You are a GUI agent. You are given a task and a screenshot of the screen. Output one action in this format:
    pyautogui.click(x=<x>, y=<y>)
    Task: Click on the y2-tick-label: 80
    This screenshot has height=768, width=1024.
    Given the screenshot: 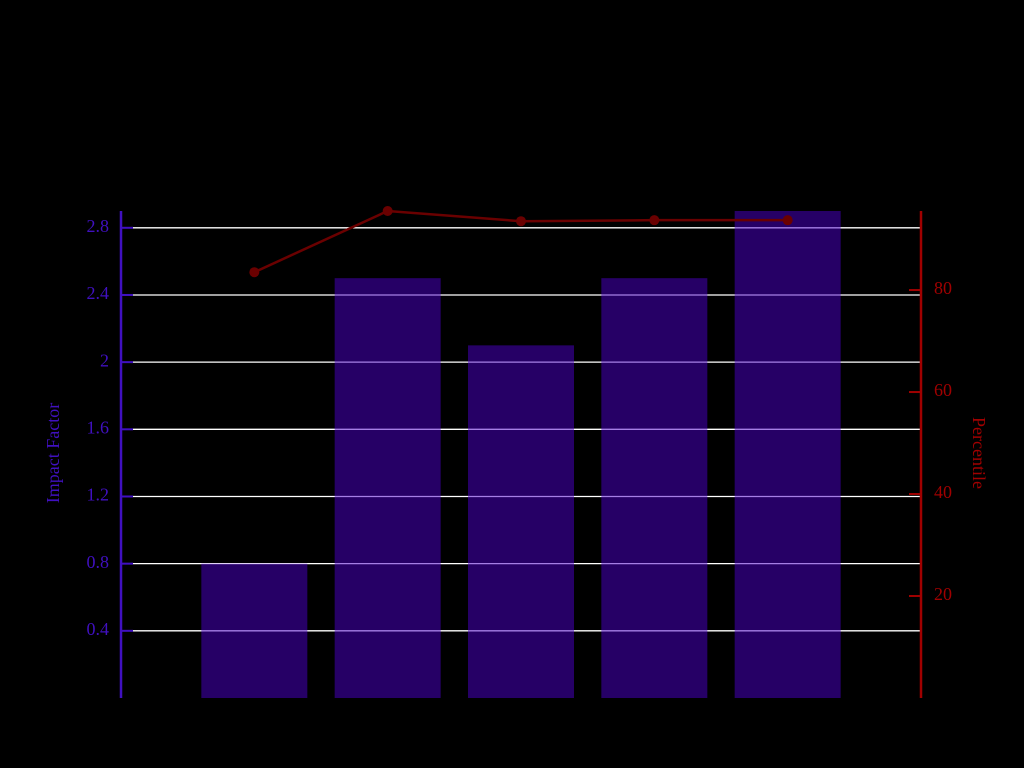 What is the action you would take?
    pyautogui.click(x=943, y=288)
    